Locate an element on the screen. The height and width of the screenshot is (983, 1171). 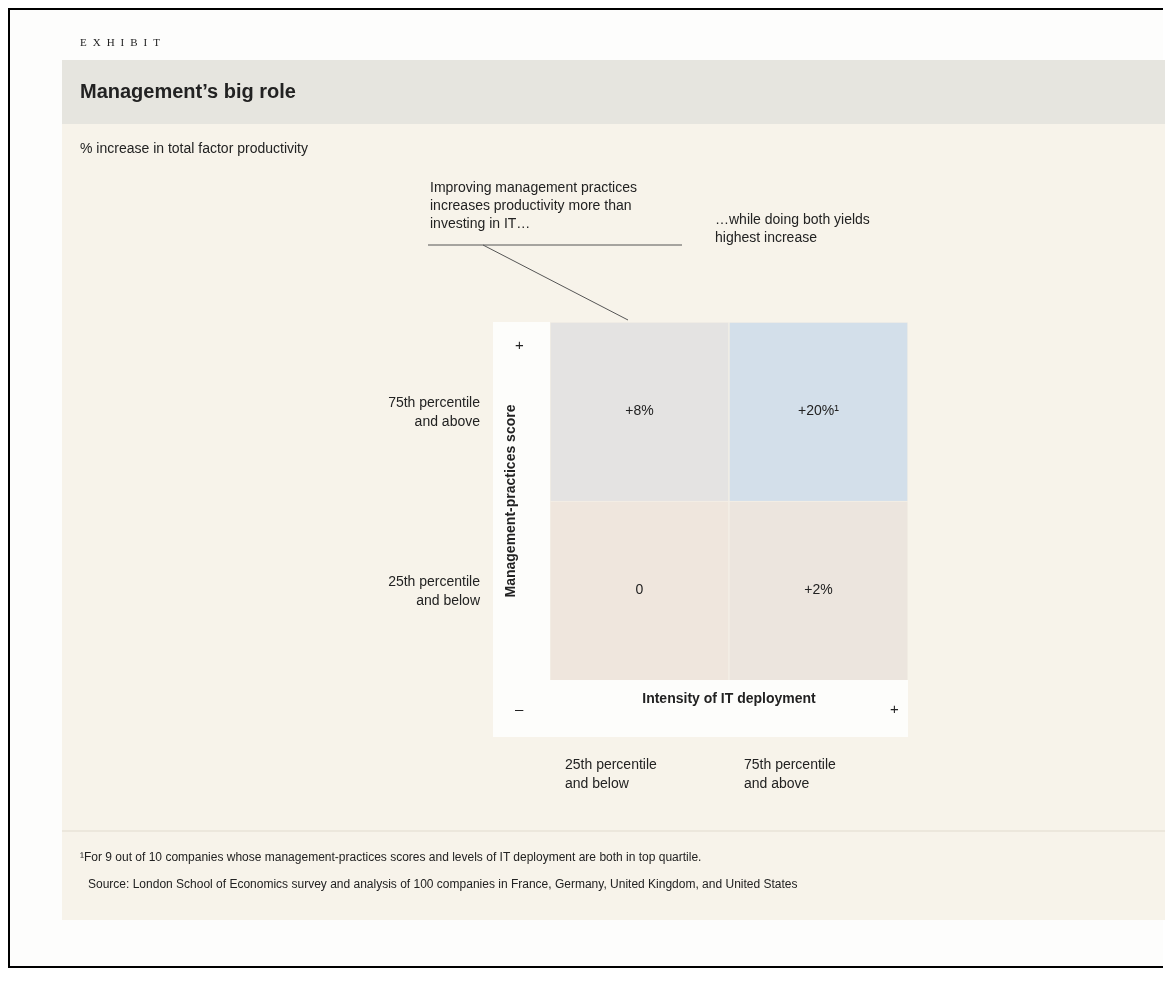
text: % increase in total factor productivity is located at coordinates (194, 148).